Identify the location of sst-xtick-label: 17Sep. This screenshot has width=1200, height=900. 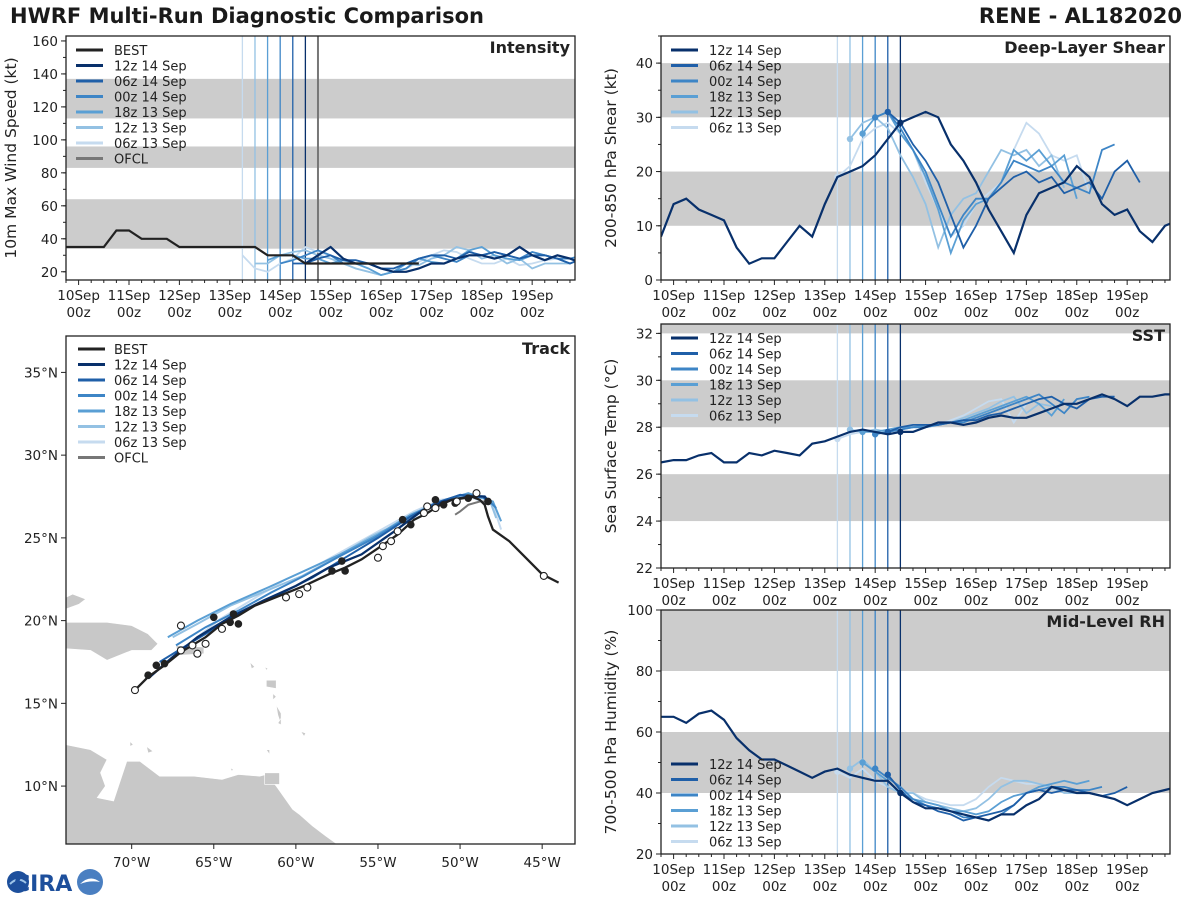
(1026, 584).